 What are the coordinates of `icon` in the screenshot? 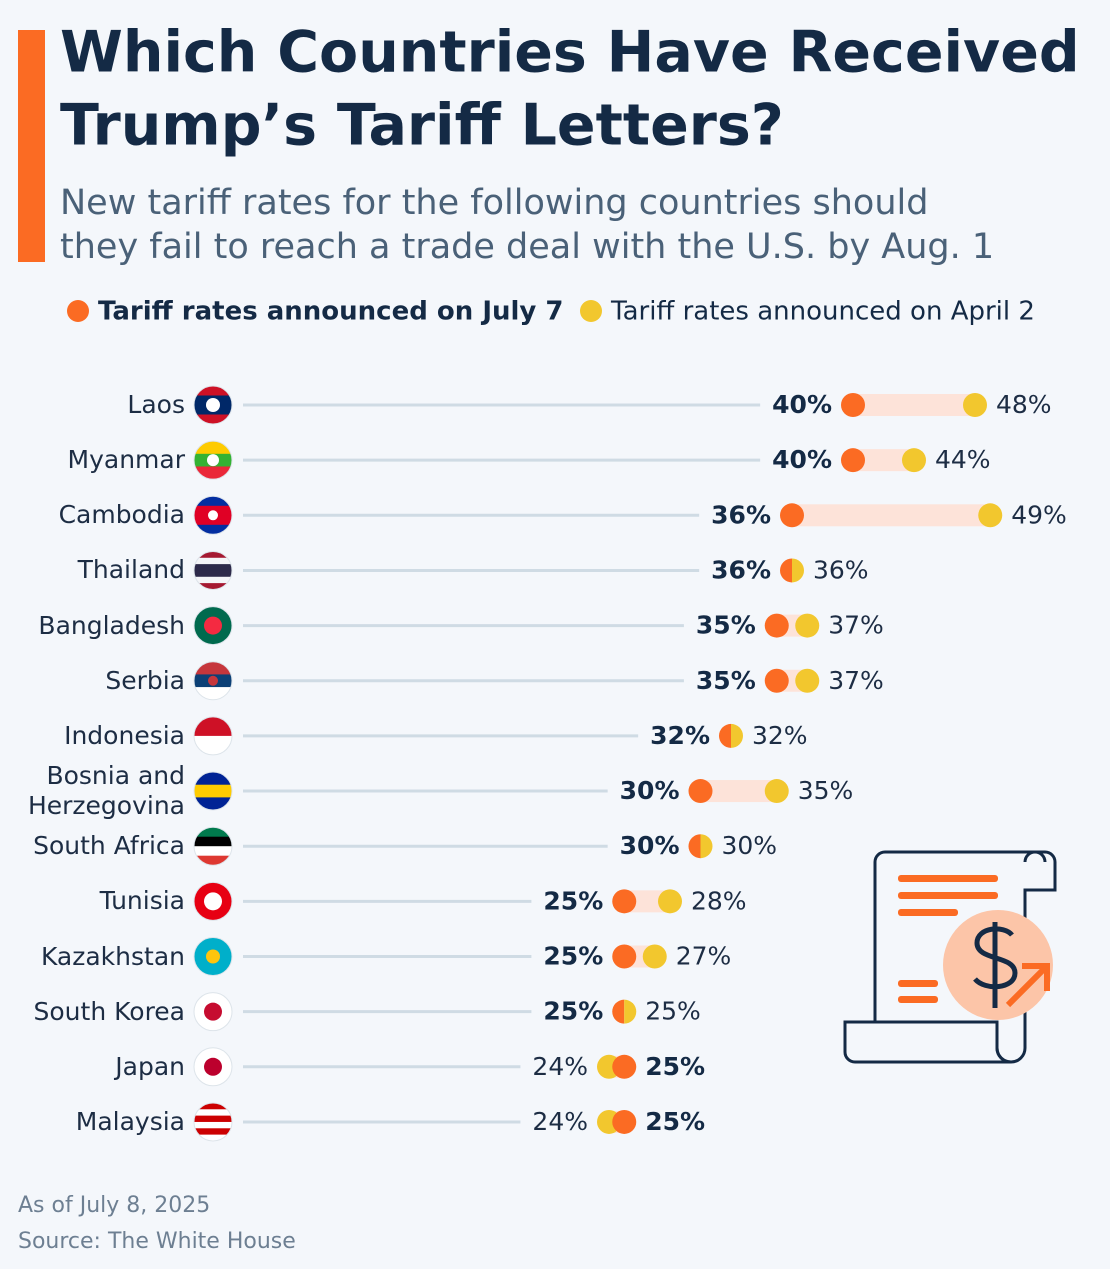 It's located at (950, 957).